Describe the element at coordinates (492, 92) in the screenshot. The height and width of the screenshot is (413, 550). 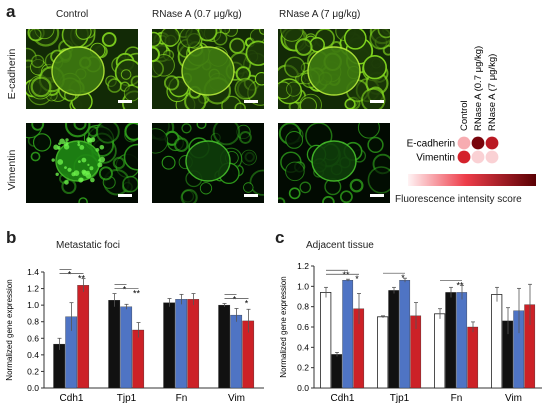
I see `matrix-column-label: RNase A (7 μg/kg)` at that location.